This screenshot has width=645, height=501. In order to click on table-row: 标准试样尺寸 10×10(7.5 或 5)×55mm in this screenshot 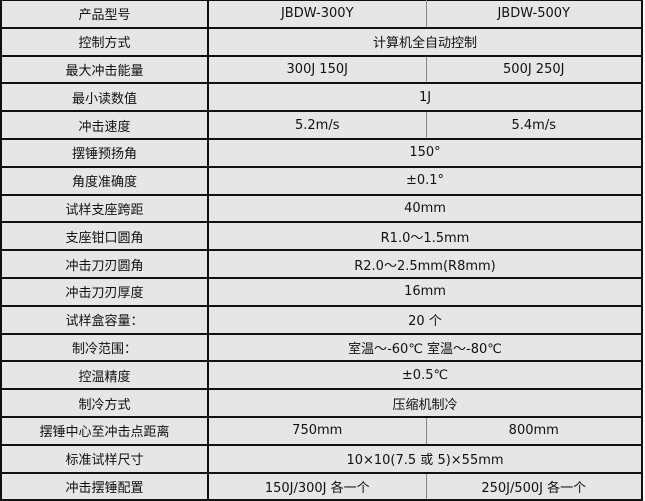, I will do `click(321, 458)`.